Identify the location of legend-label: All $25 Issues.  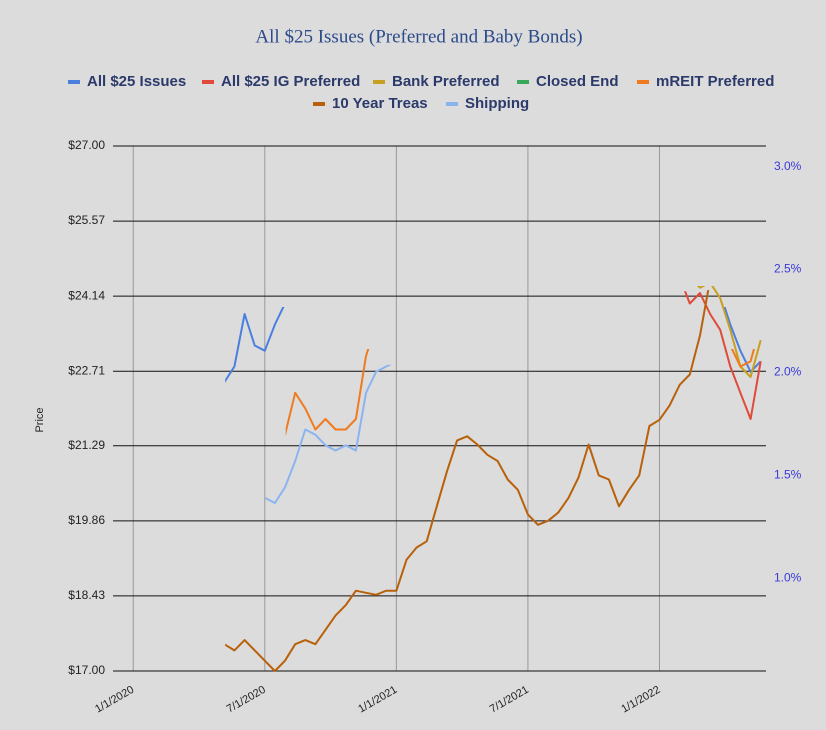
(136, 81).